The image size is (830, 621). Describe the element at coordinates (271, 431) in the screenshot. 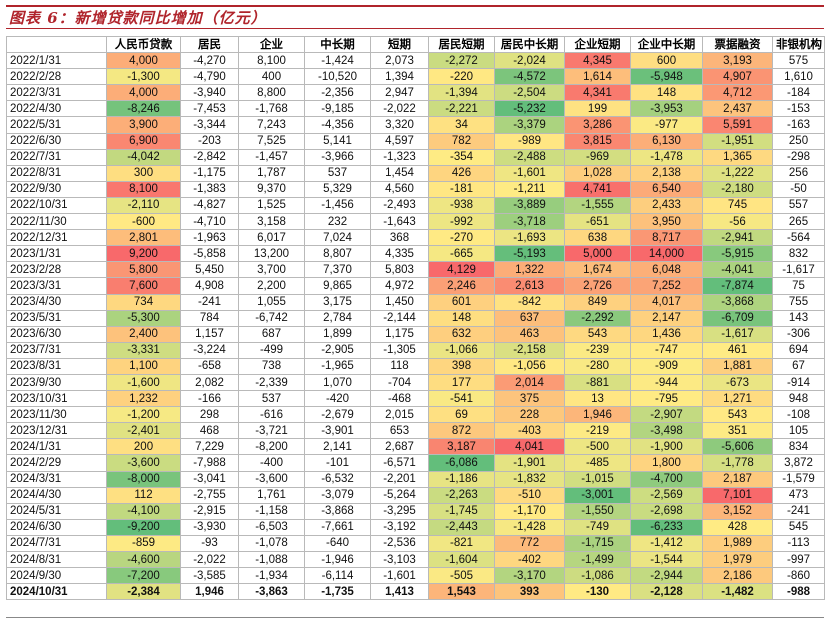

I see `value-cell: -3,721` at that location.